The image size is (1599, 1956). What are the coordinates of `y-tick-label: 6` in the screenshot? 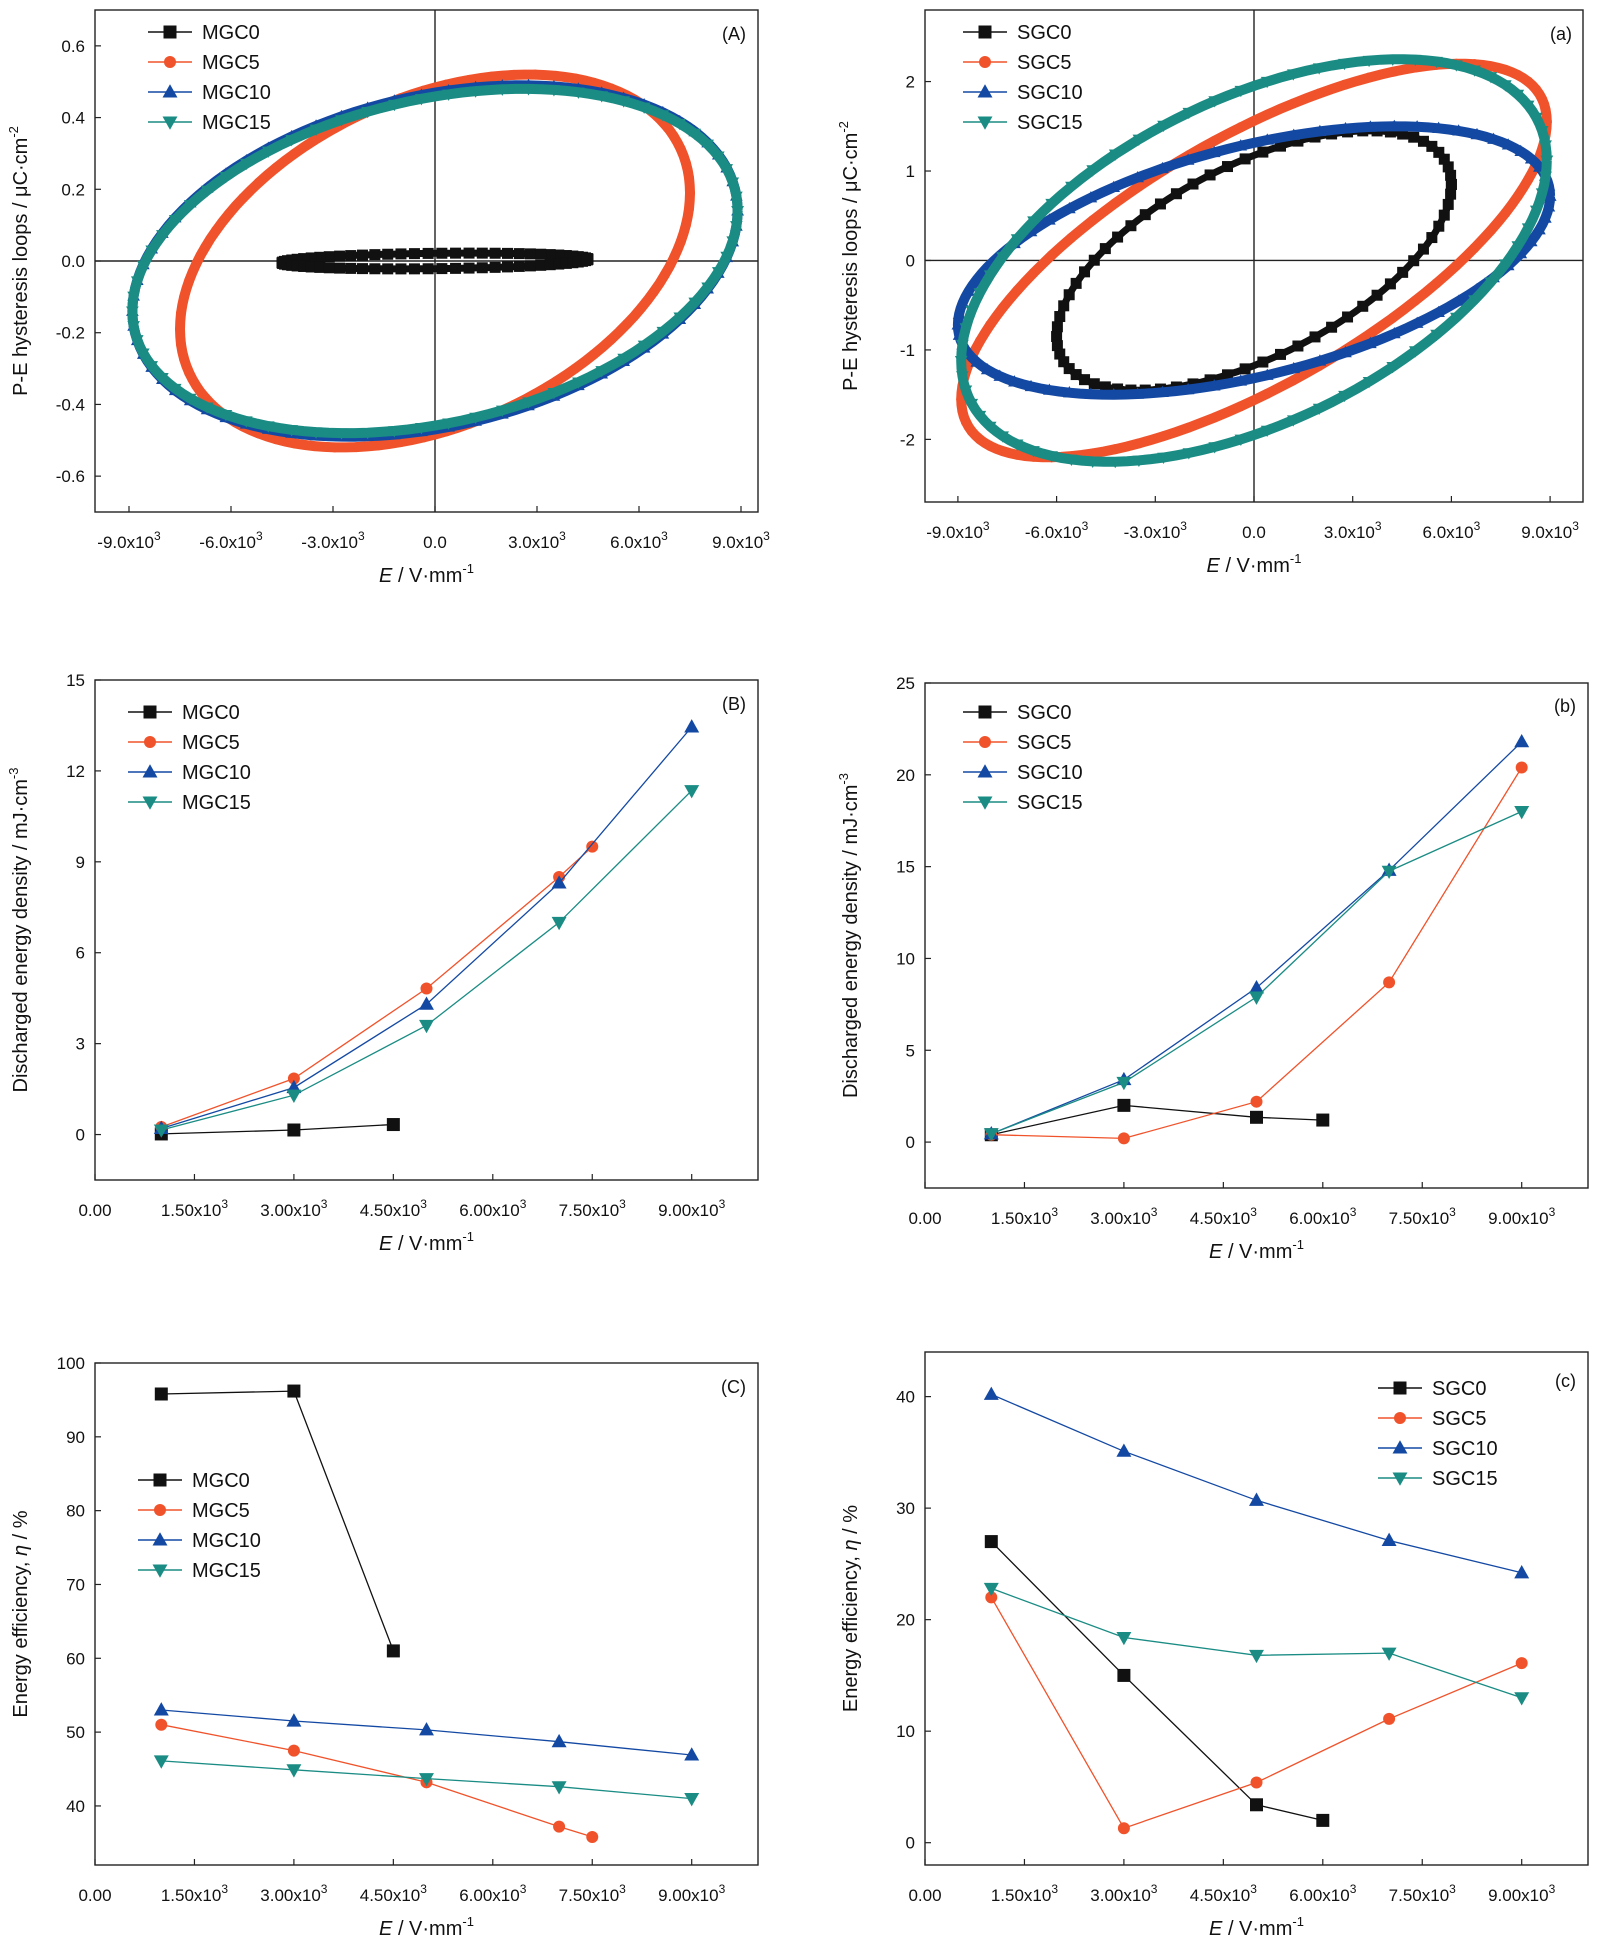 It's located at (80, 953).